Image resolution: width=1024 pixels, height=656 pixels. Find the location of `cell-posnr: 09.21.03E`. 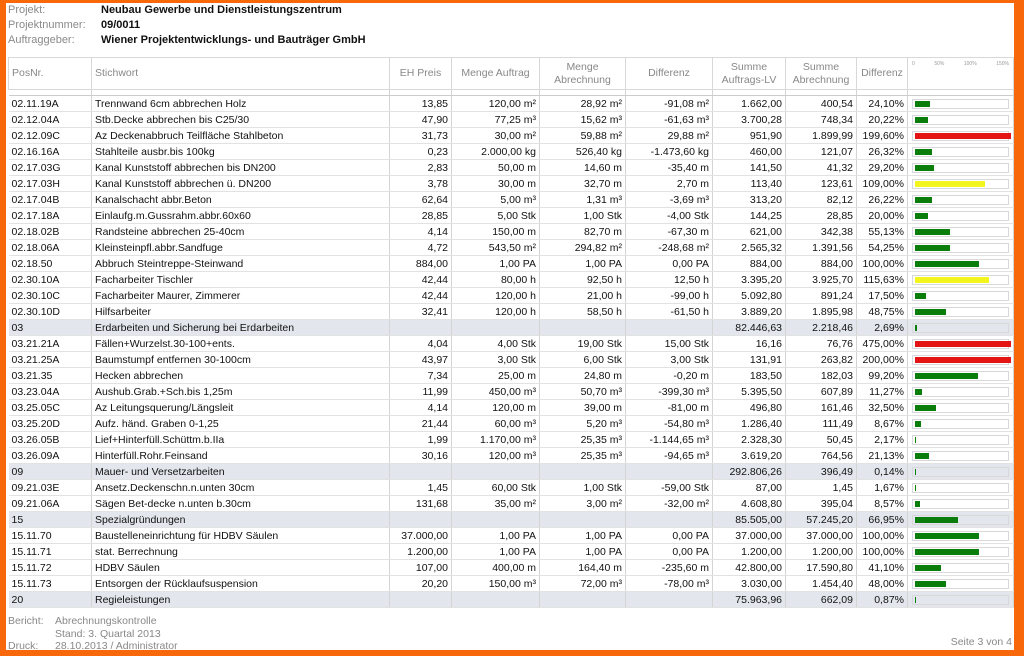

cell-posnr: 09.21.03E is located at coordinates (50, 487).